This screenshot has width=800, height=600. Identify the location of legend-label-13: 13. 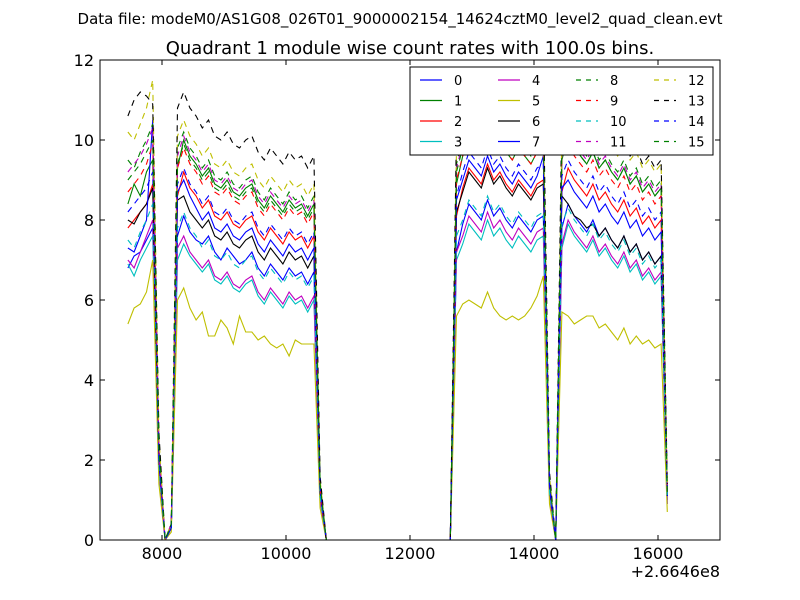
(696, 102).